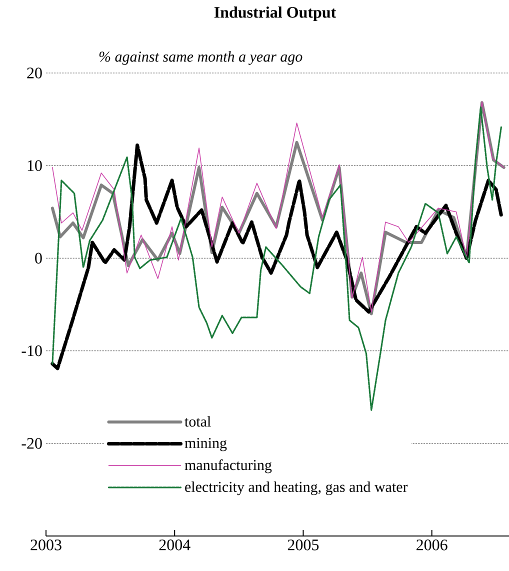 Image resolution: width=509 pixels, height=571 pixels. What do you see at coordinates (32, 443) in the screenshot?
I see `y-tick-label: -20` at bounding box center [32, 443].